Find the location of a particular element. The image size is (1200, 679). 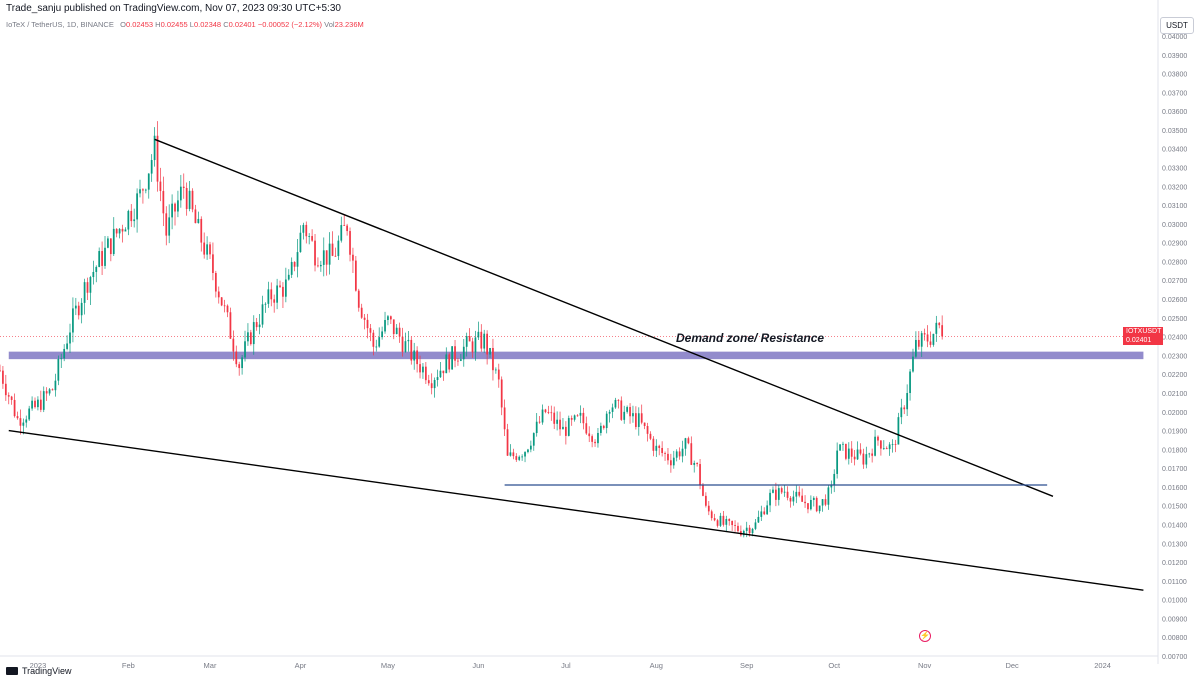

currency-button: USDT is located at coordinates (1177, 25).